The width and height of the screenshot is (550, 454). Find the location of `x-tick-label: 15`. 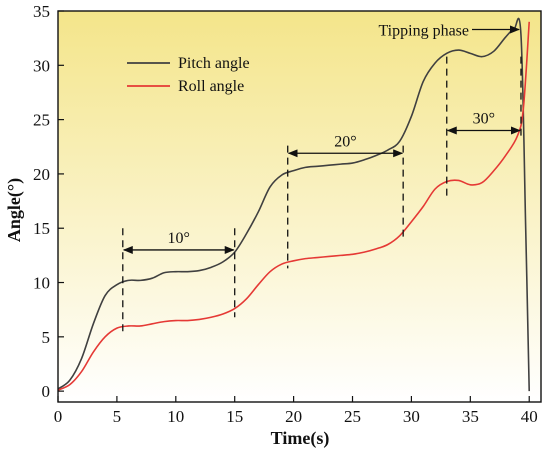

x-tick-label: 15 is located at coordinates (234, 416).